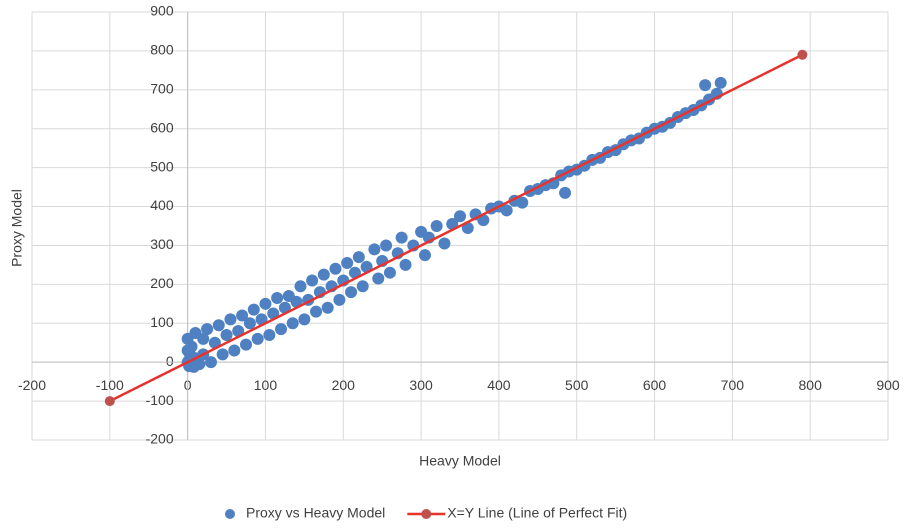  What do you see at coordinates (162, 89) in the screenshot?
I see `y-tick-label: 700` at bounding box center [162, 89].